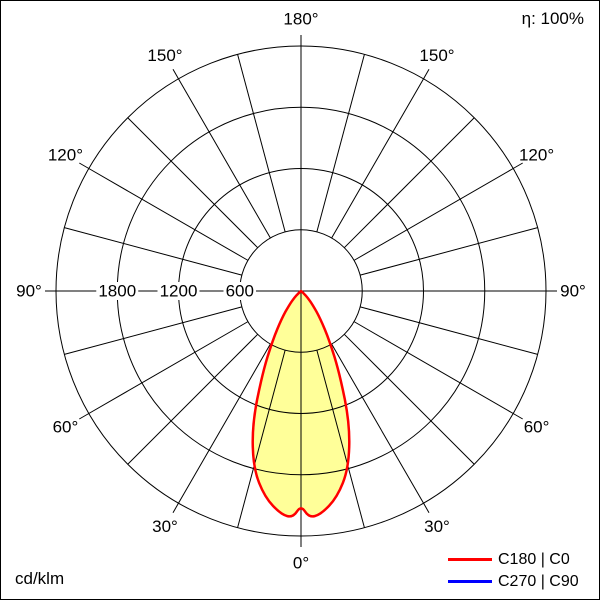  Describe the element at coordinates (301, 563) in the screenshot. I see `angle-label: 0°` at that location.